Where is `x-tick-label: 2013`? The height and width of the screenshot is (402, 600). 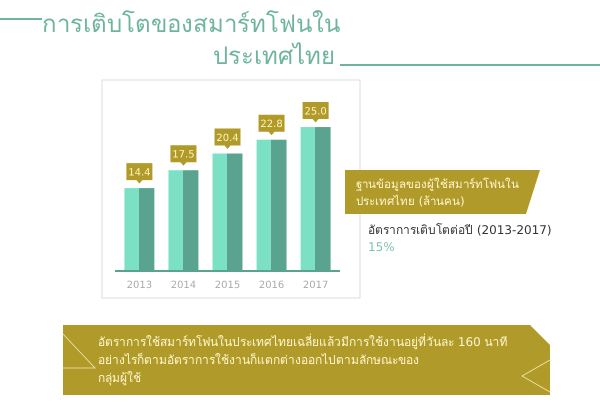
x-tick-label: 2013 is located at coordinates (139, 285).